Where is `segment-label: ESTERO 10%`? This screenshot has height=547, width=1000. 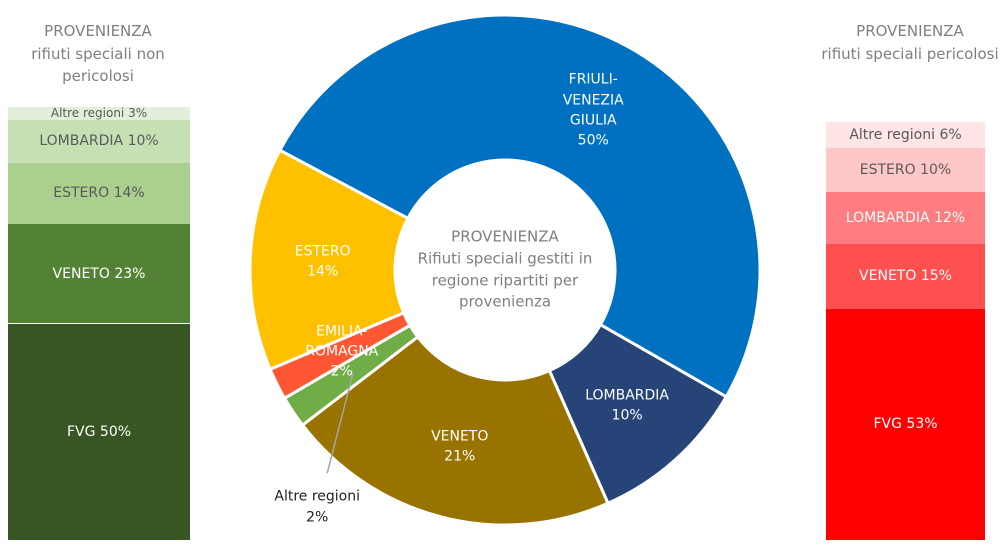
segment-label: ESTERO 10% is located at coordinates (905, 170).